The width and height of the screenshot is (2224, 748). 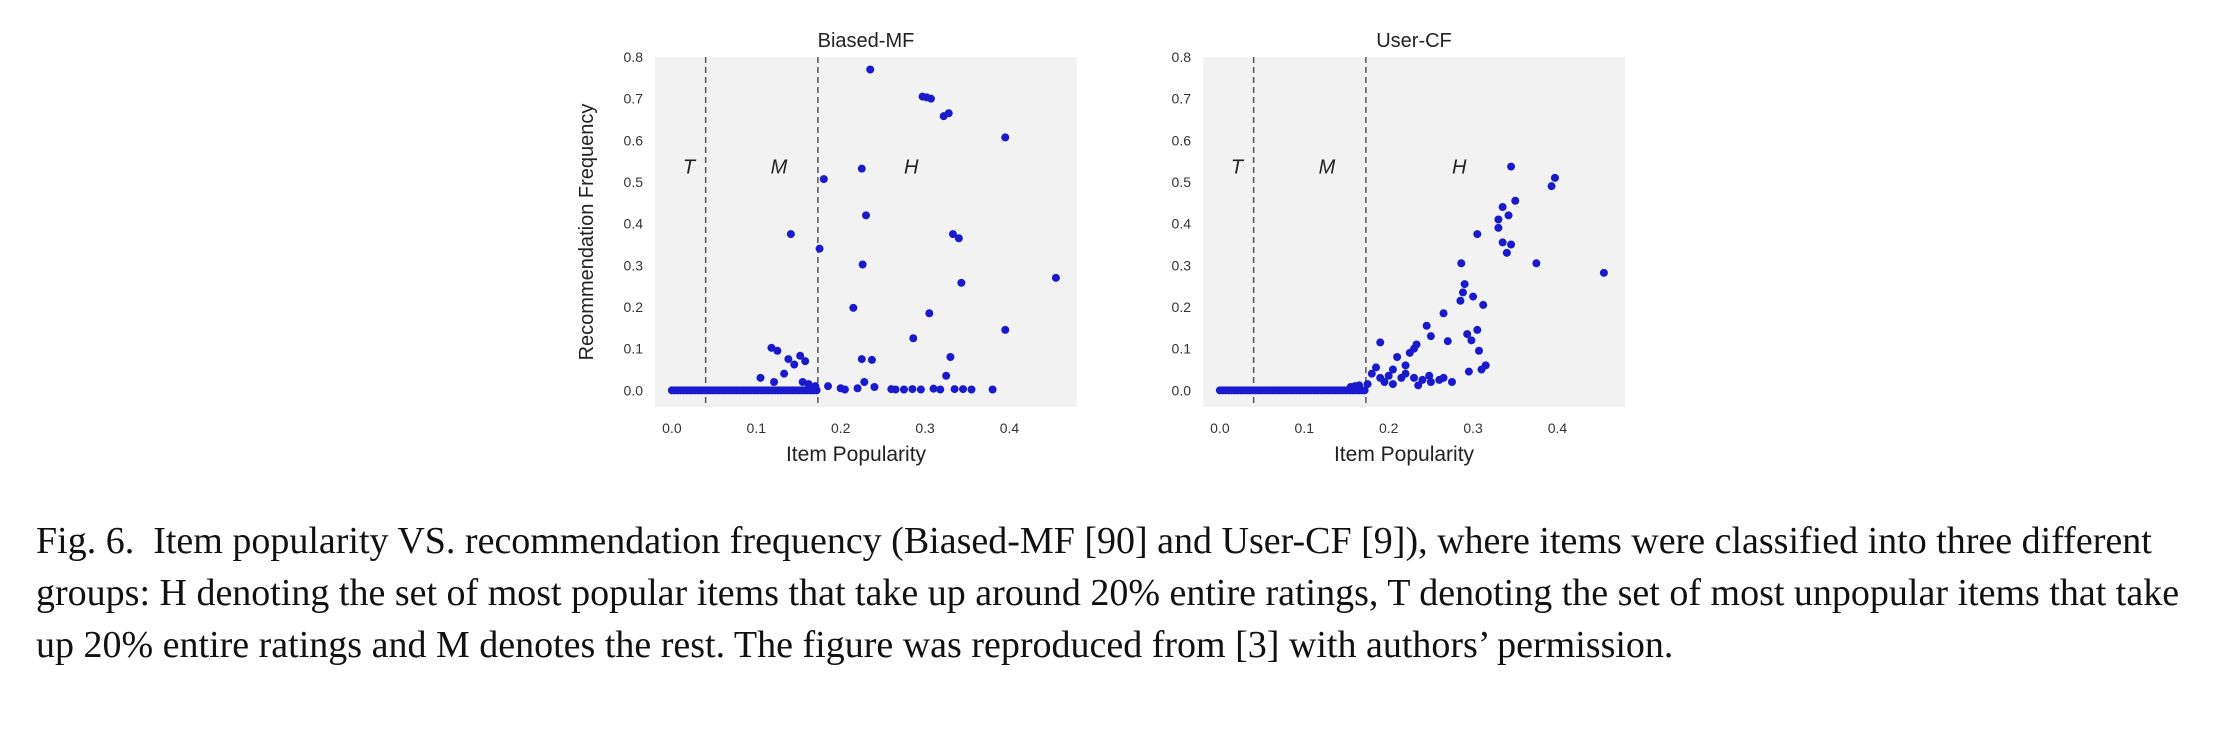 I want to click on caption-label: Fig. 6., so click(x=85, y=541).